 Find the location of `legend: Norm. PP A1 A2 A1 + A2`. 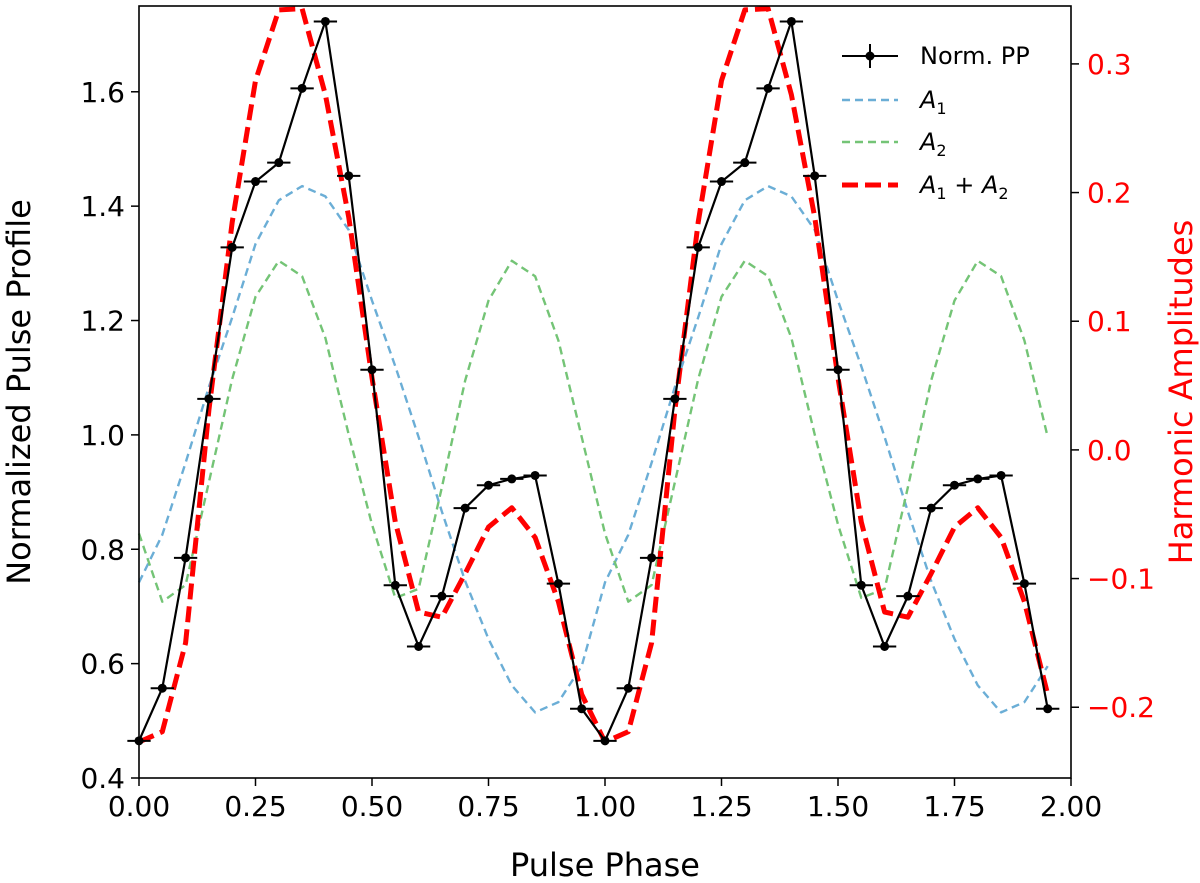

legend: Norm. PP A1 A2 A1 + A2 is located at coordinates (936, 122).